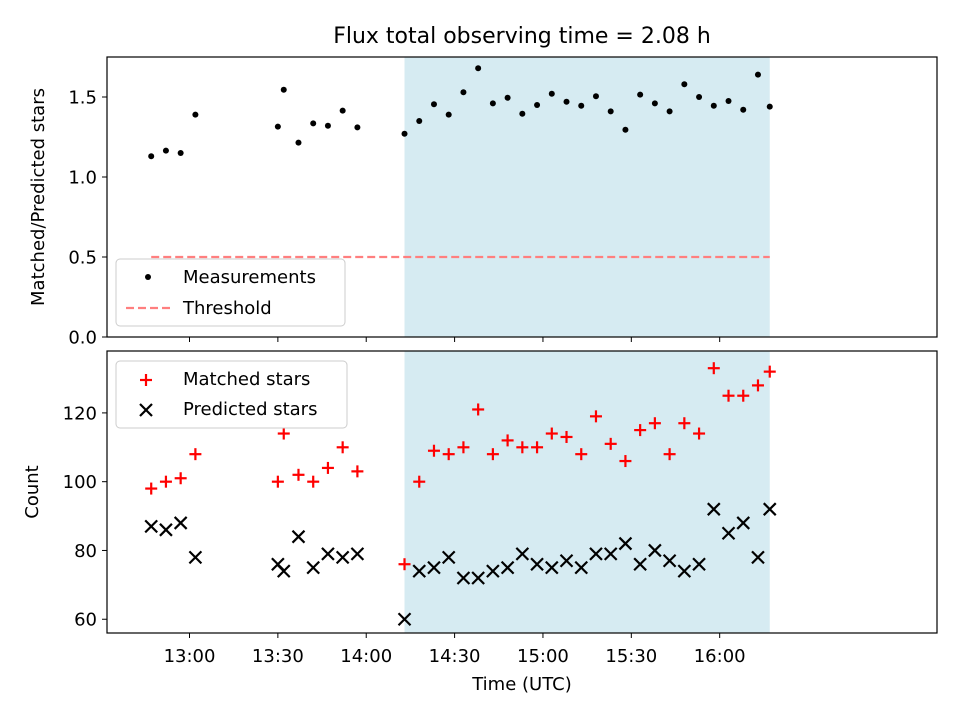 This screenshot has width=960, height=720. What do you see at coordinates (455, 650) in the screenshot?
I see `bottom-x-ticks: 13:00 13:30 14:00 14:30 15:00 15:30 16:00` at bounding box center [455, 650].